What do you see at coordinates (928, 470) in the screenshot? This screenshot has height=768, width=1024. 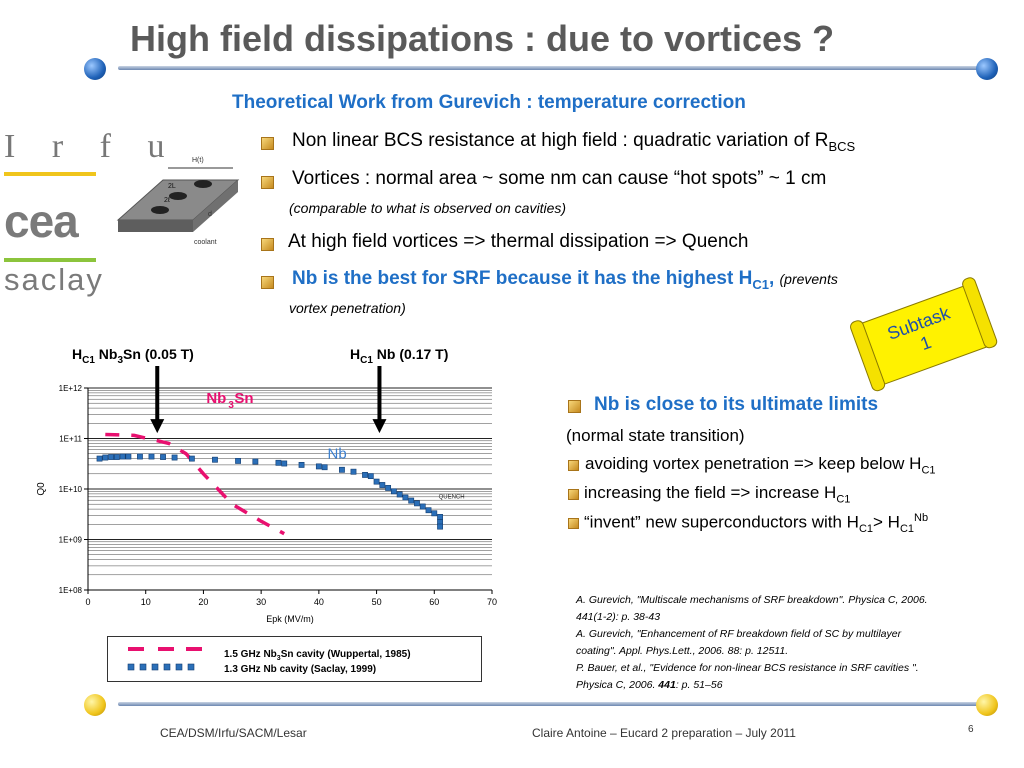 I see `right-bullet-1-sub: C1` at bounding box center [928, 470].